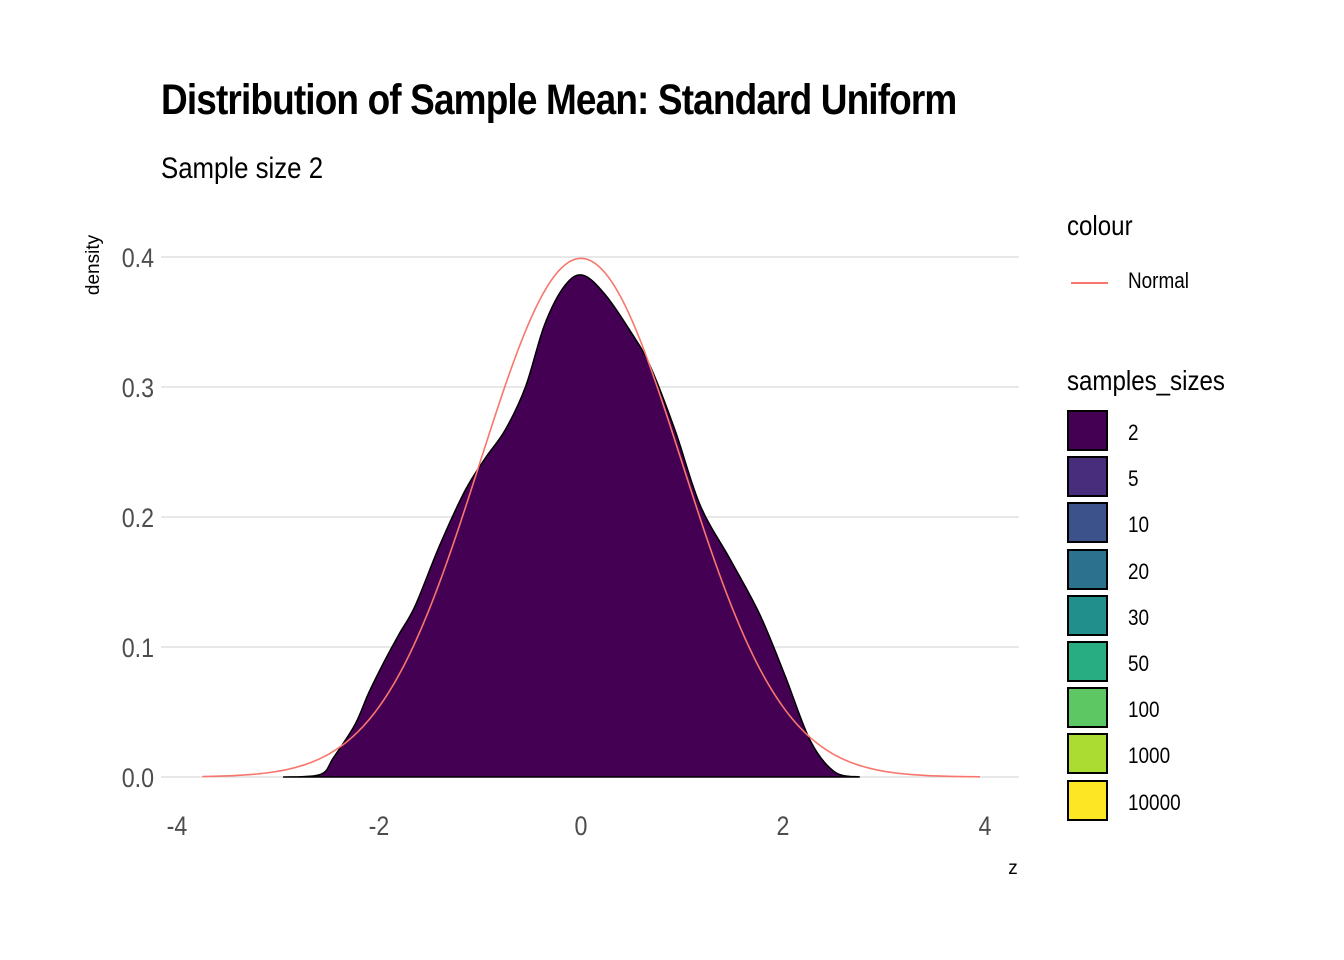 Image resolution: width=1344 pixels, height=960 pixels. What do you see at coordinates (1013, 868) in the screenshot?
I see `x-axis-label: z` at bounding box center [1013, 868].